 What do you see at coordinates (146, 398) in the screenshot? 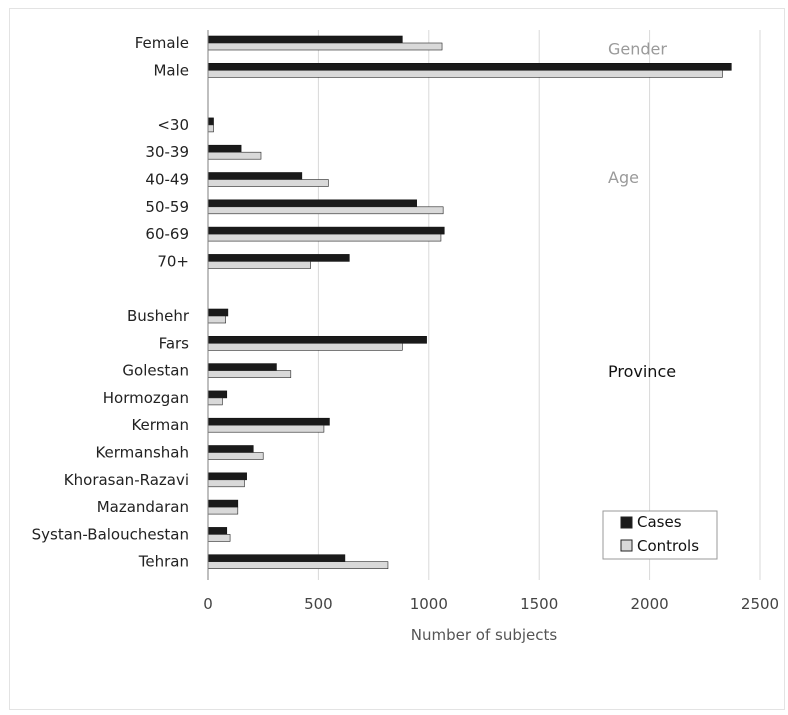
I see `category-label: Hormozgan` at bounding box center [146, 398].